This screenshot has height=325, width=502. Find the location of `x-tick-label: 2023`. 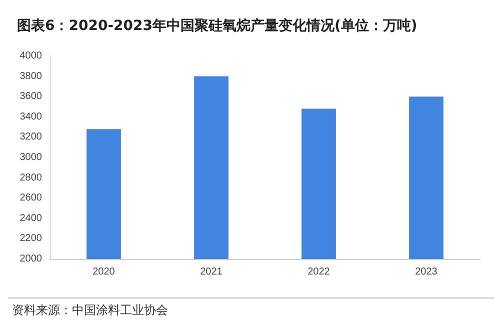

x-tick-label: 2023 is located at coordinates (426, 272).